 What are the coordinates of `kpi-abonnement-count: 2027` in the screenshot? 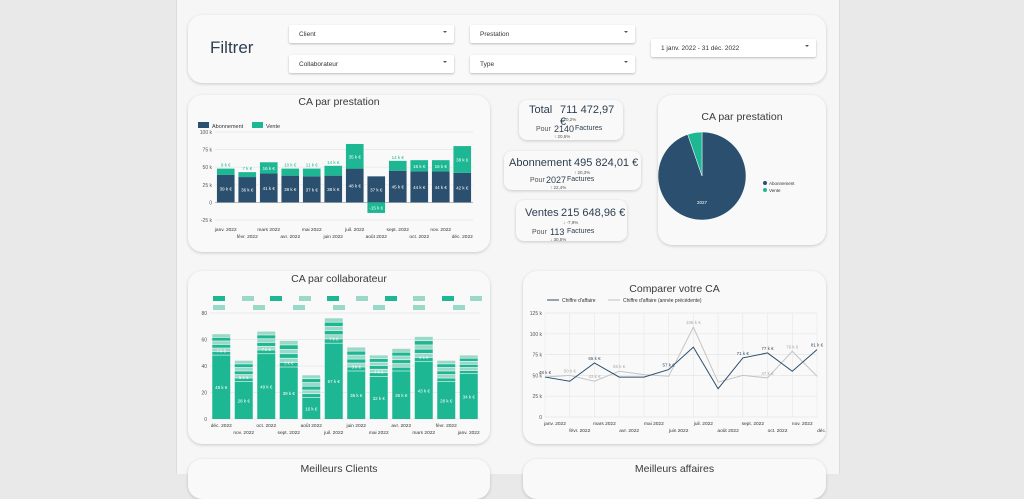 It's located at (556, 180).